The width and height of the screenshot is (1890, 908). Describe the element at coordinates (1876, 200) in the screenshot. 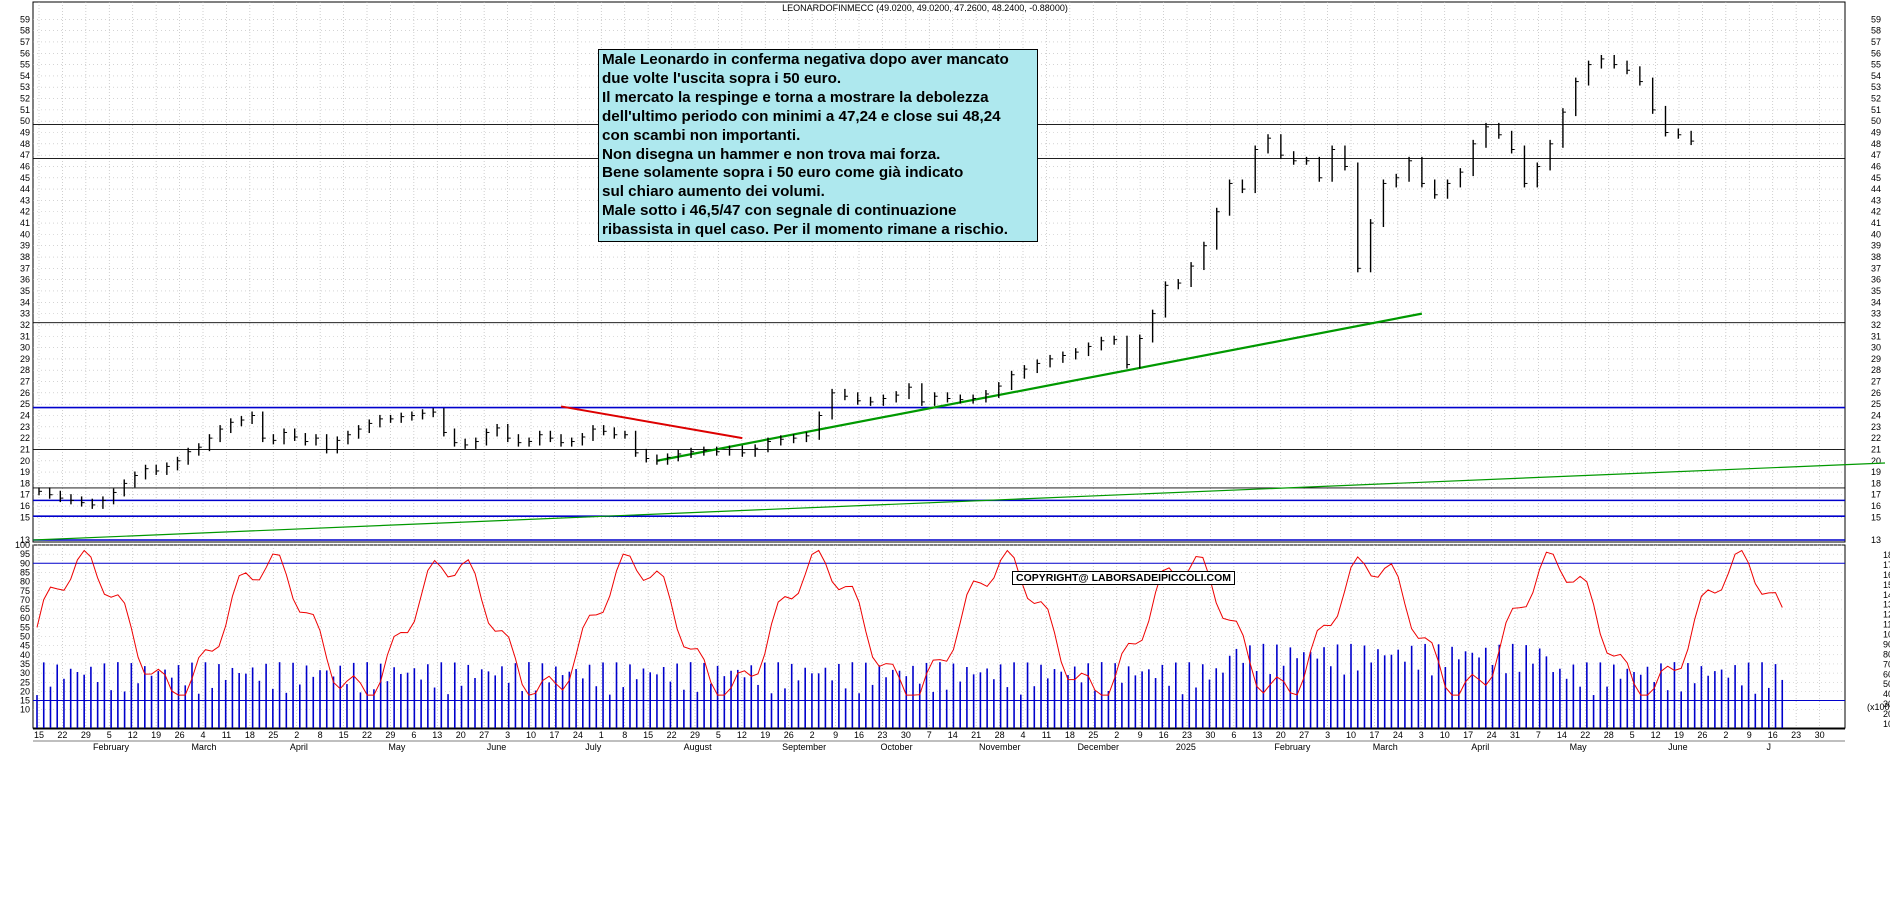

I see `y-tick-label-right: 43` at that location.